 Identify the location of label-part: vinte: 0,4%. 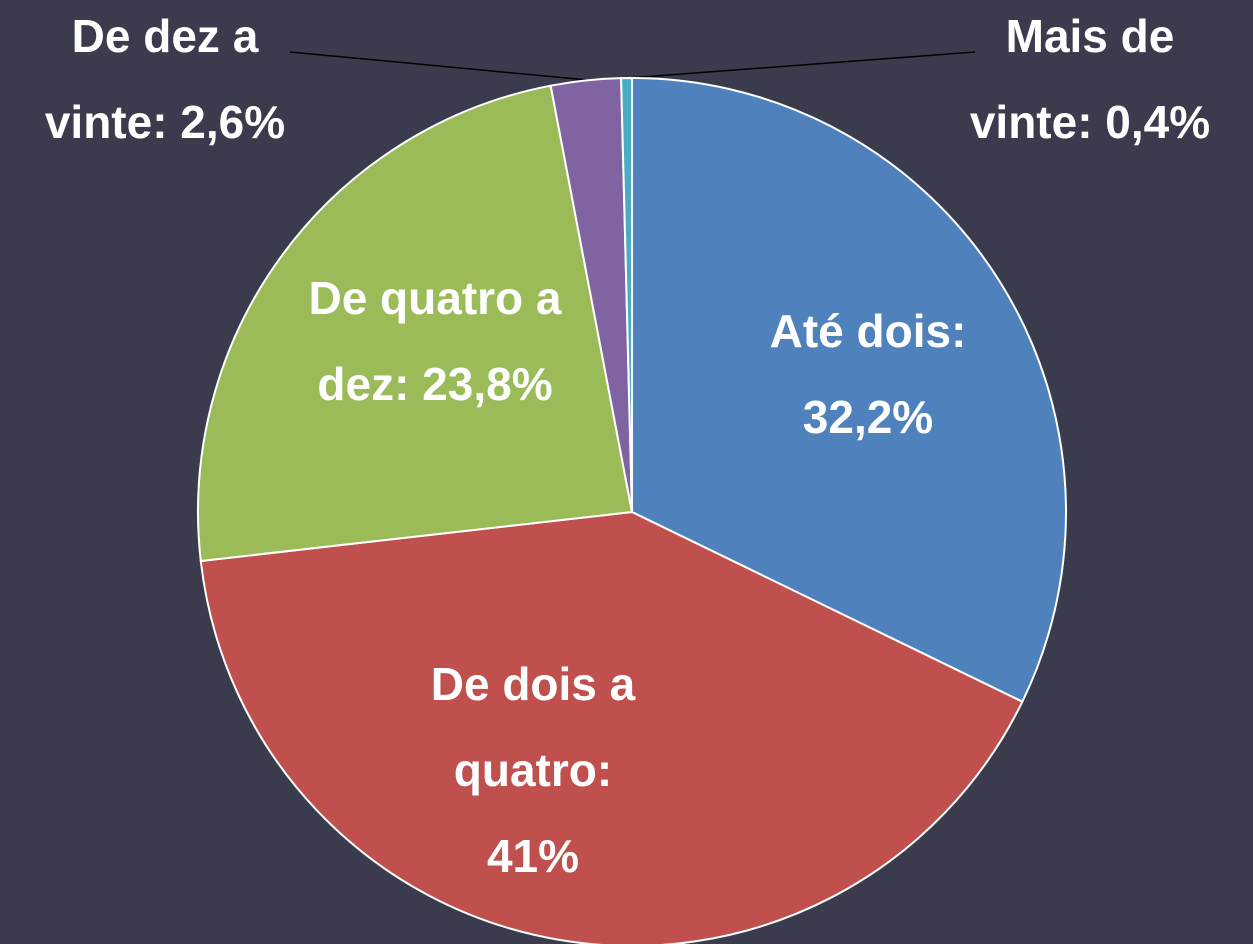
(1090, 122).